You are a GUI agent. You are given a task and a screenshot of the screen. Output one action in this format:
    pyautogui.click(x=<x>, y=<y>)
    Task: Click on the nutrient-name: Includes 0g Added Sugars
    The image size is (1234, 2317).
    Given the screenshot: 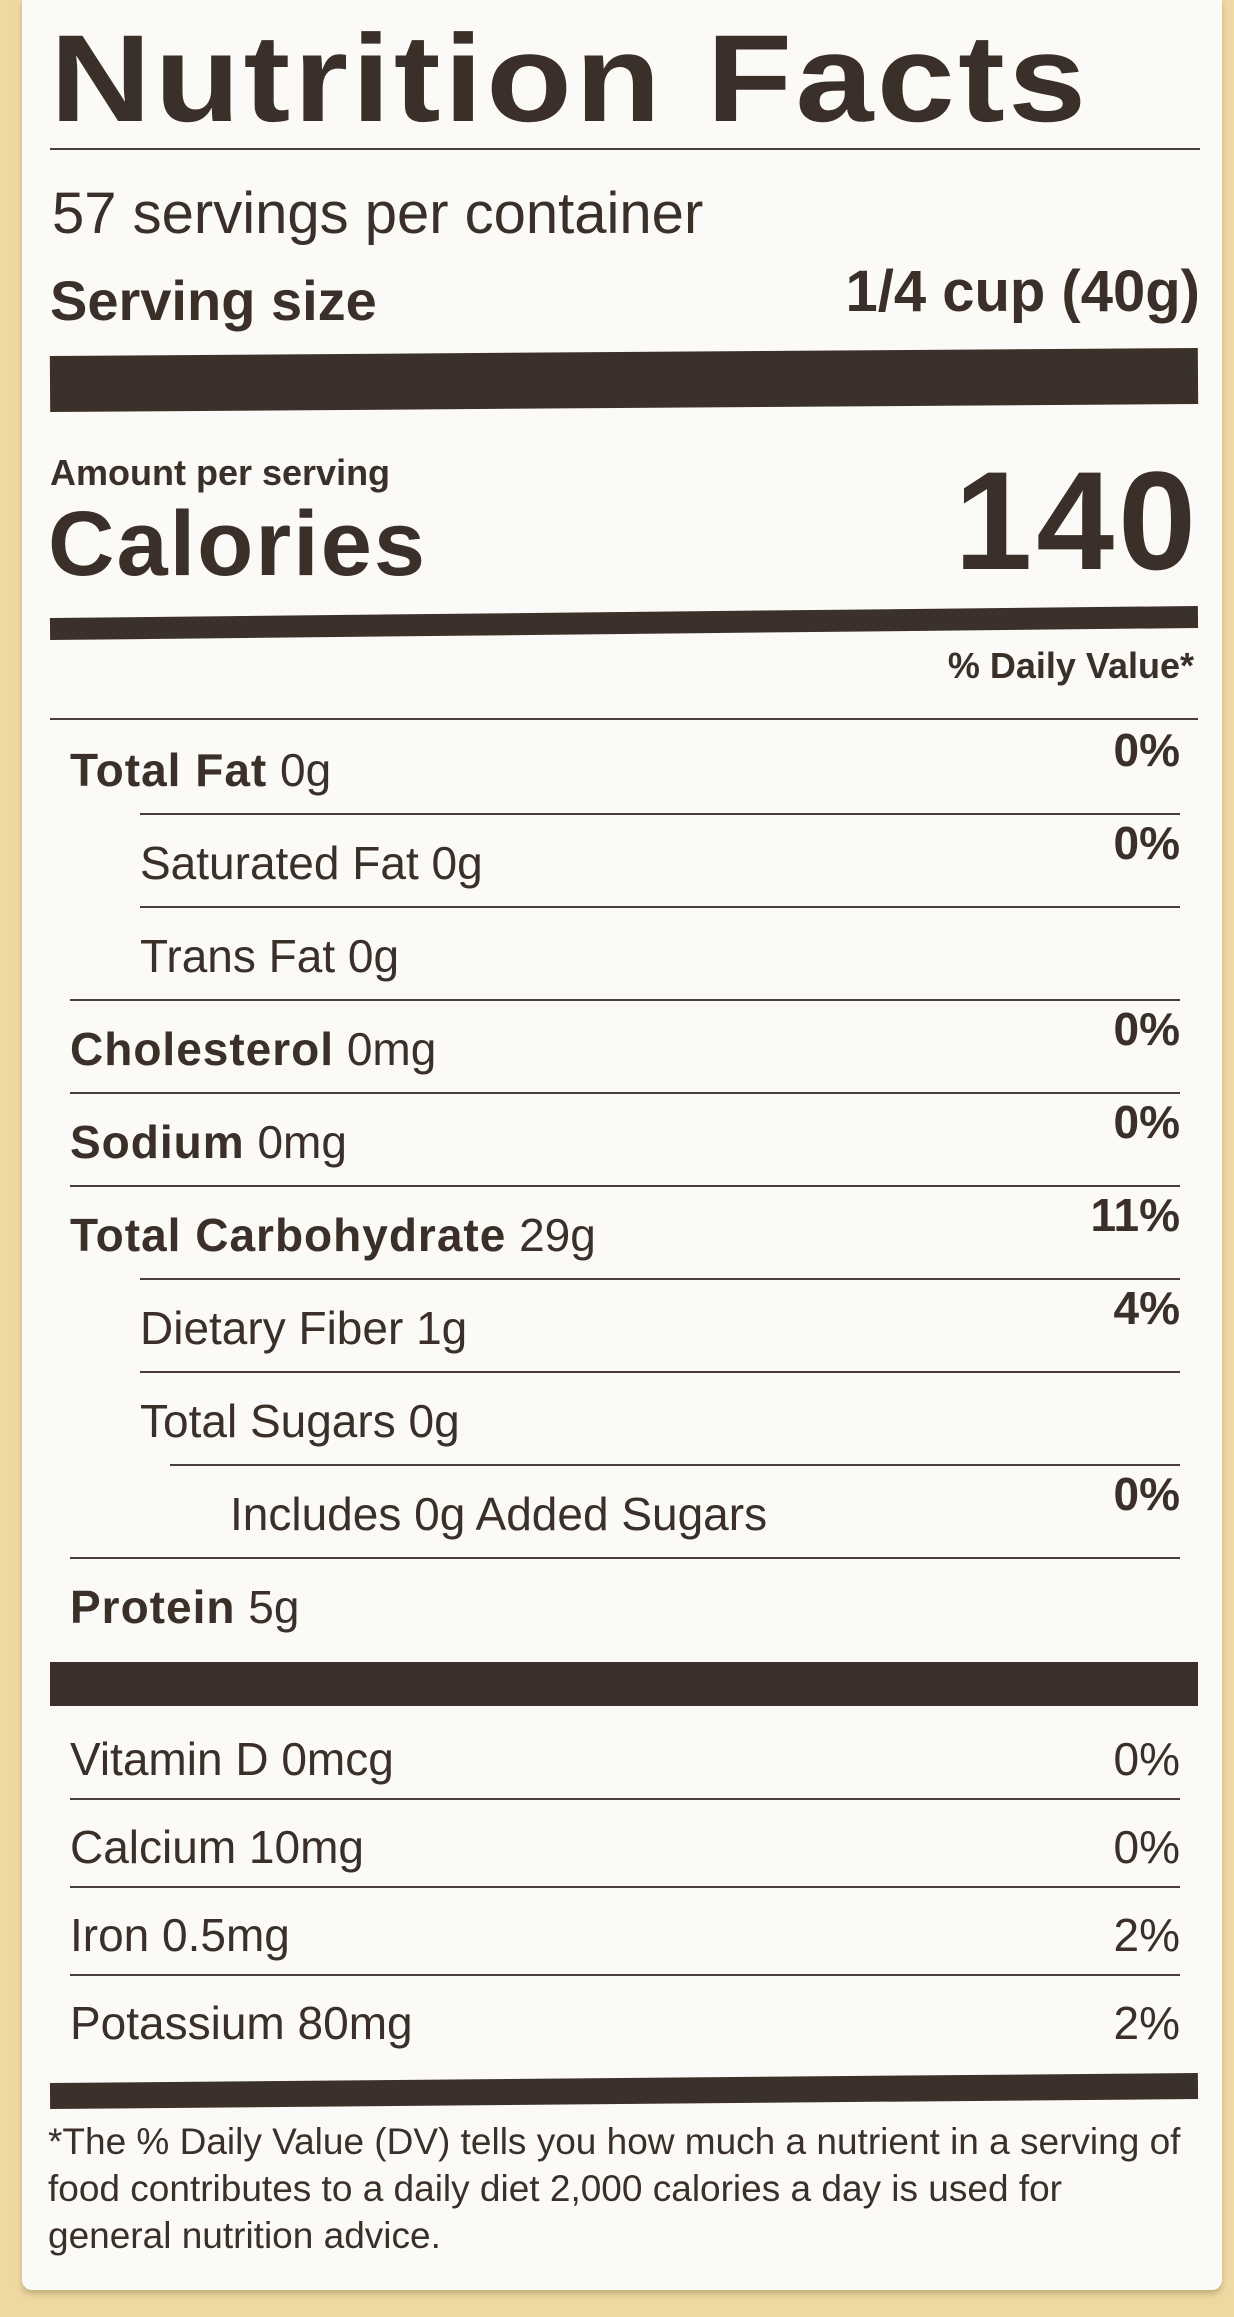 What is the action you would take?
    pyautogui.click(x=498, y=1514)
    